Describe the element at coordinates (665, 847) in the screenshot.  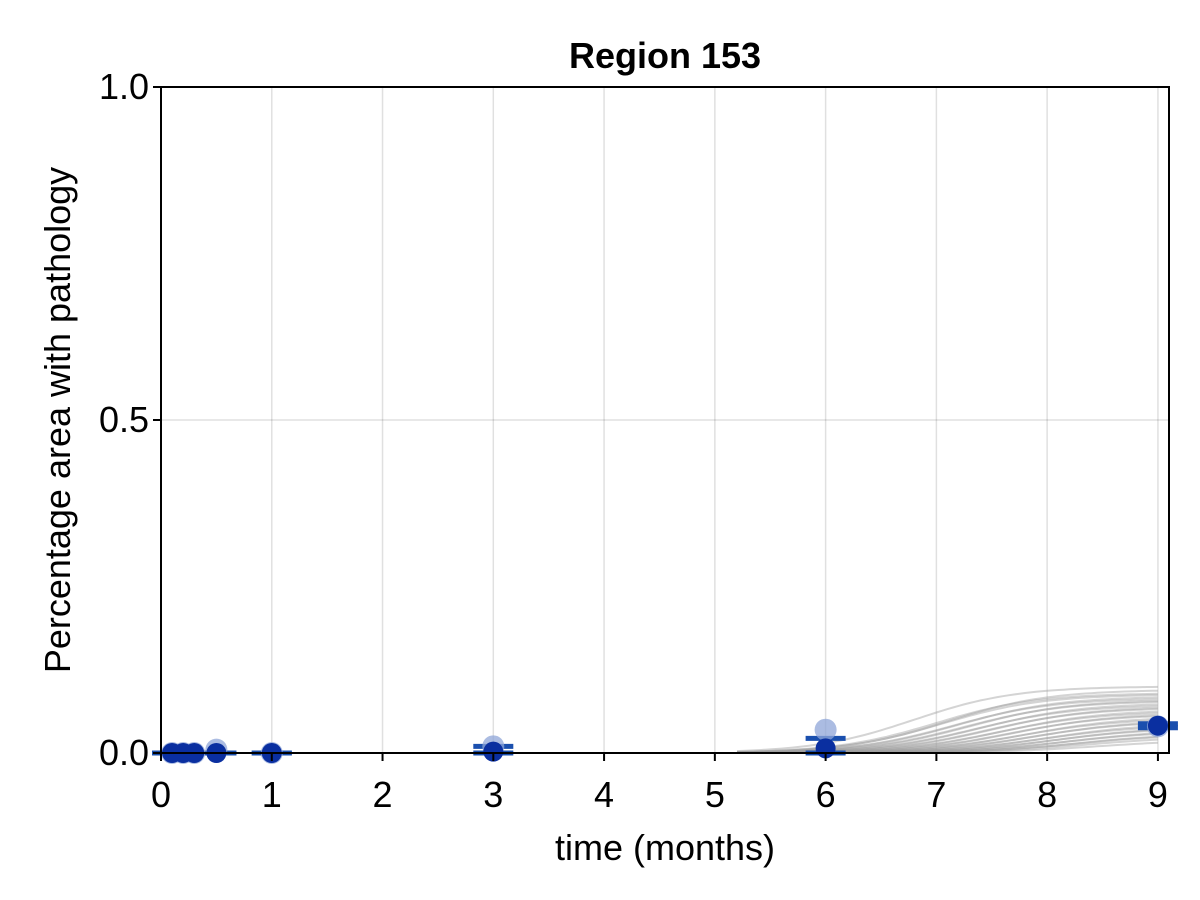
I see `x-axis-title: time (months)` at that location.